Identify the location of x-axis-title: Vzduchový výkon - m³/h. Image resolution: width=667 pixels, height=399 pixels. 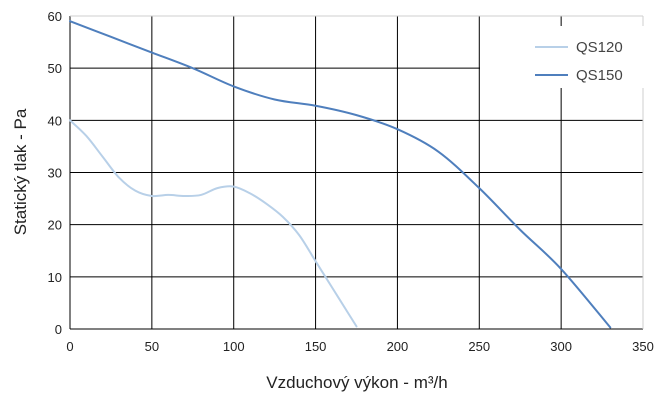
(356, 382).